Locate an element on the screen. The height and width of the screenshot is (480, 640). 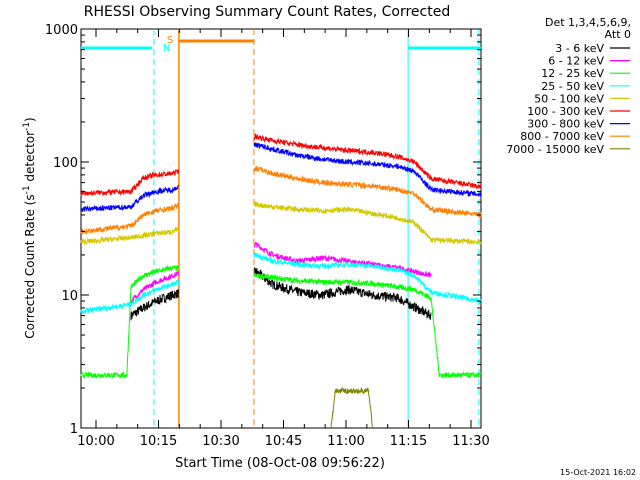
series-3-6-kev is located at coordinates (281, 294).